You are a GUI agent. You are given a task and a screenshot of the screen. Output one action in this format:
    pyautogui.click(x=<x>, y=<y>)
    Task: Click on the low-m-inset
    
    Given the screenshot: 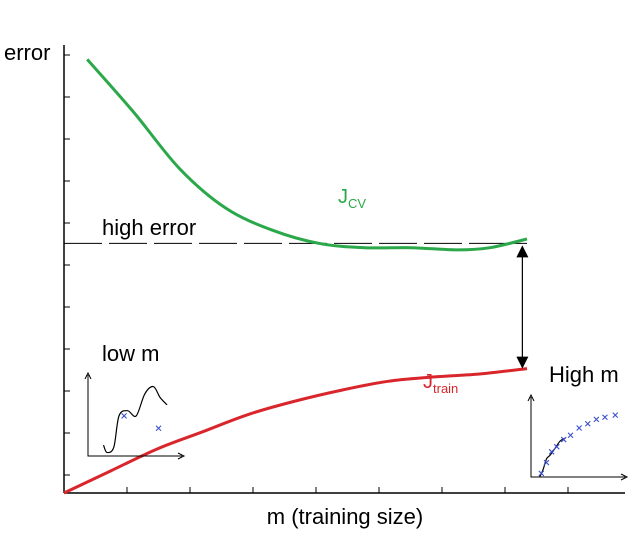 What is the action you would take?
    pyautogui.click(x=135, y=415)
    